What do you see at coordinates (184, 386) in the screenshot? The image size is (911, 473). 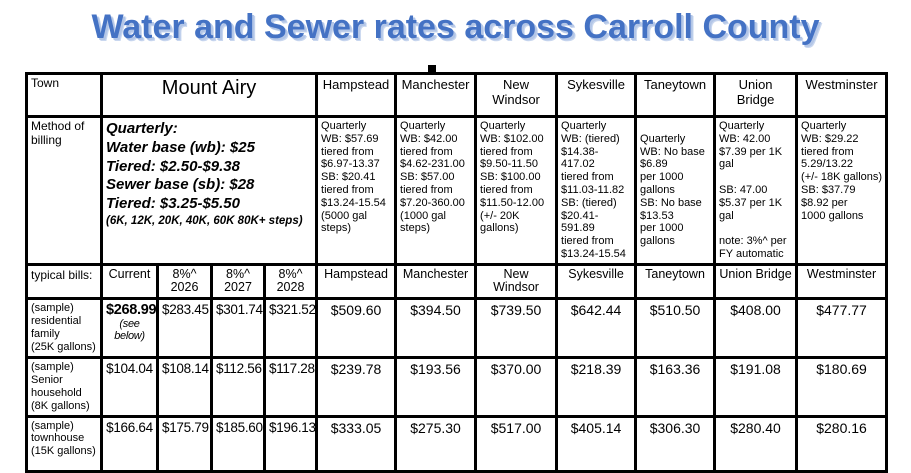 I see `bill-value-cell: $108.14` at bounding box center [184, 386].